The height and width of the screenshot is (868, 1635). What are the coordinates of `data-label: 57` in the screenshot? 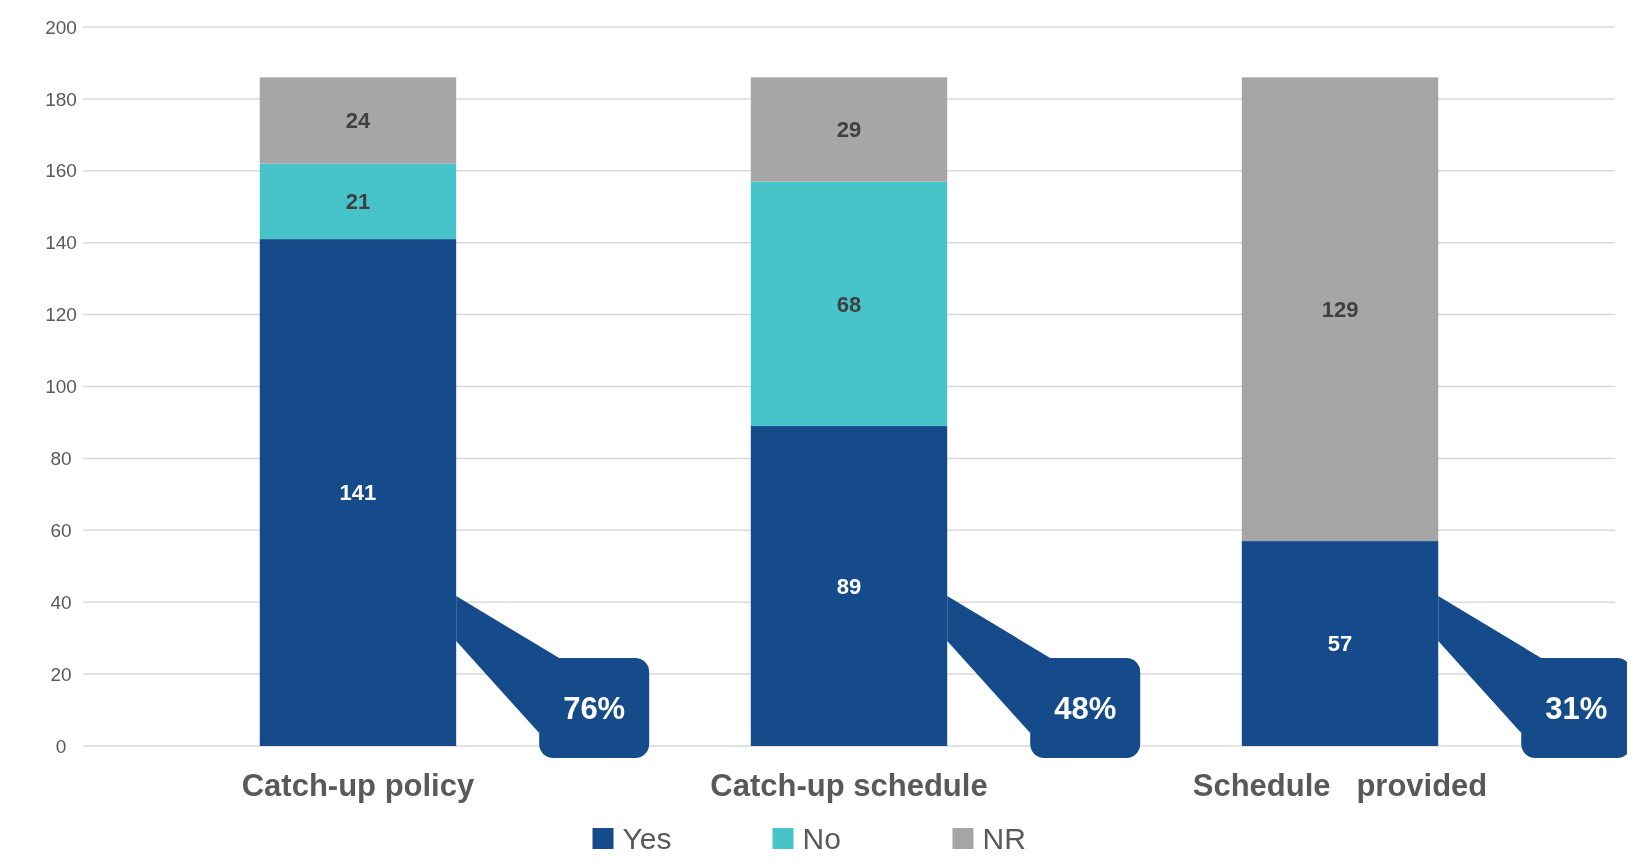 It's located at (1340, 644).